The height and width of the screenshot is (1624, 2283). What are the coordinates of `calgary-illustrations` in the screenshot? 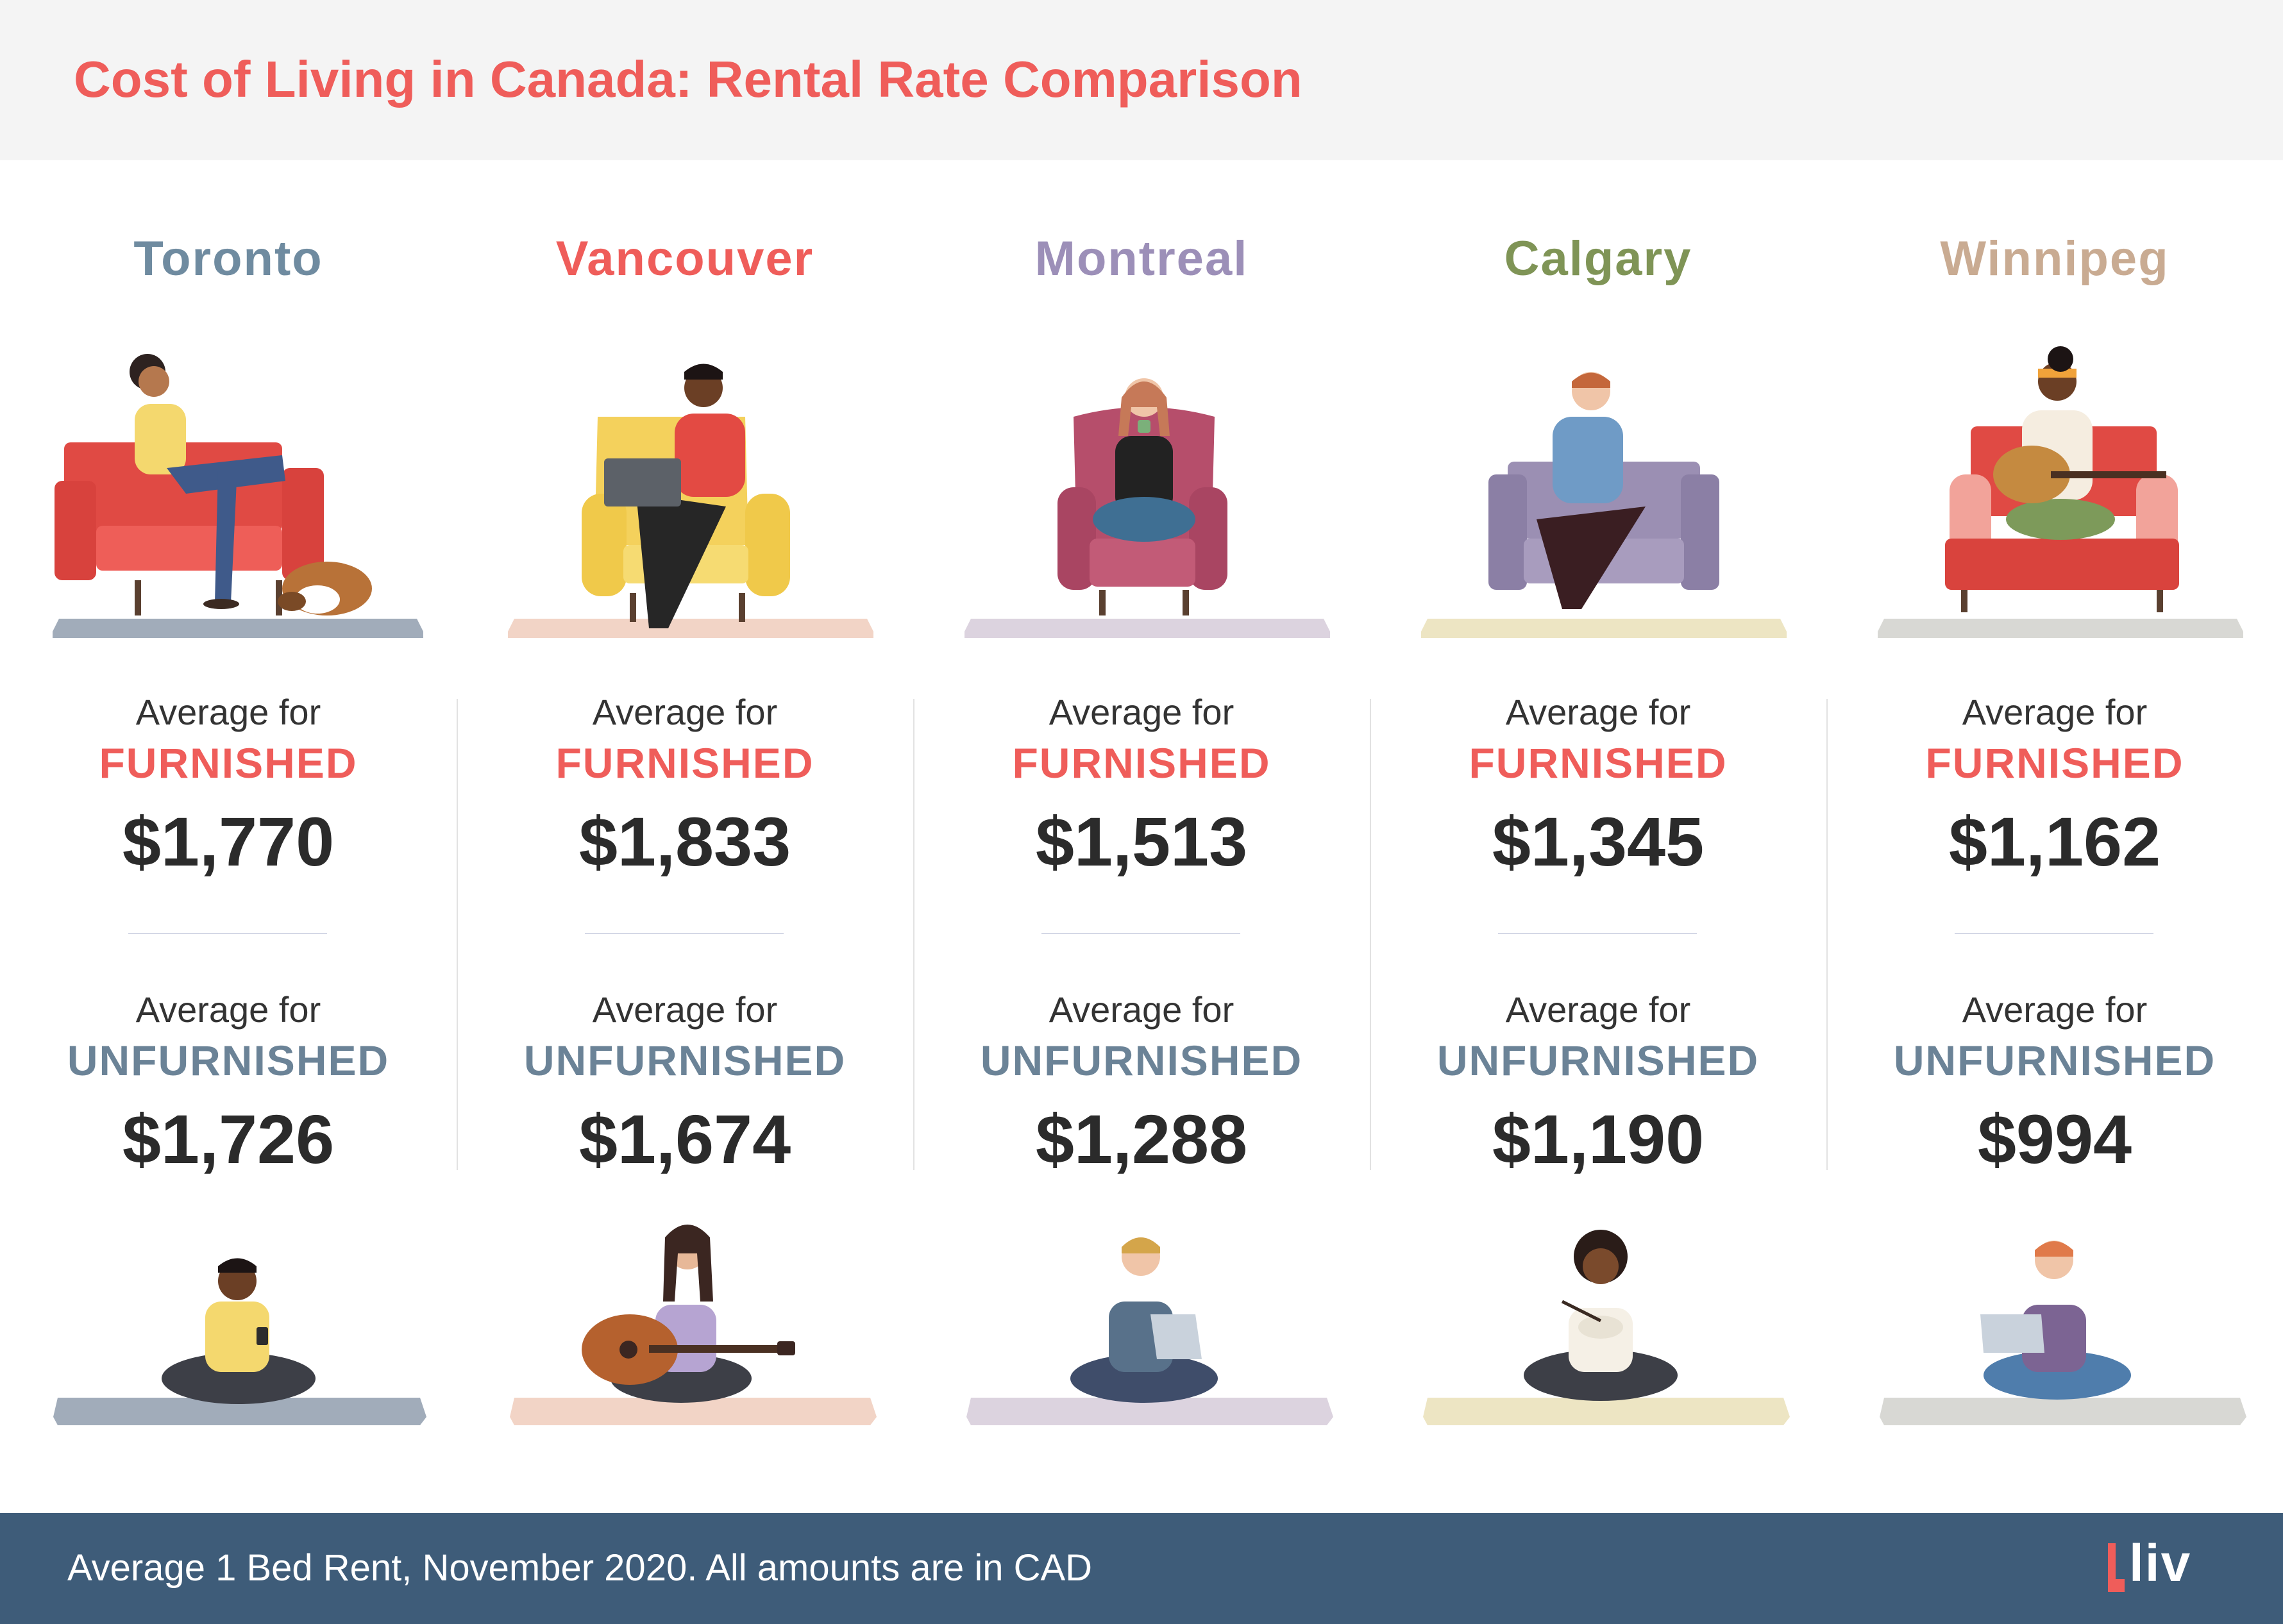 It's located at (1605, 898).